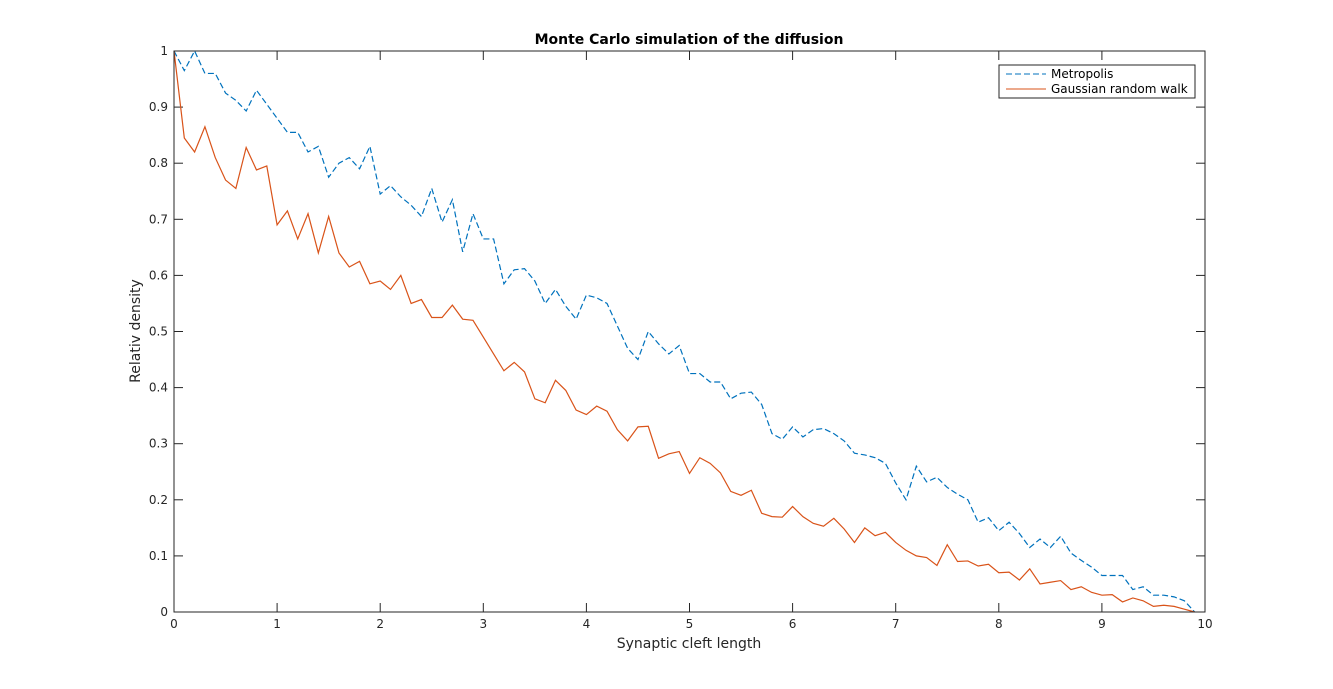 Image resolution: width=1333 pixels, height=689 pixels. Describe the element at coordinates (136, 331) in the screenshot. I see `y-axis-label: Relativ density` at that location.